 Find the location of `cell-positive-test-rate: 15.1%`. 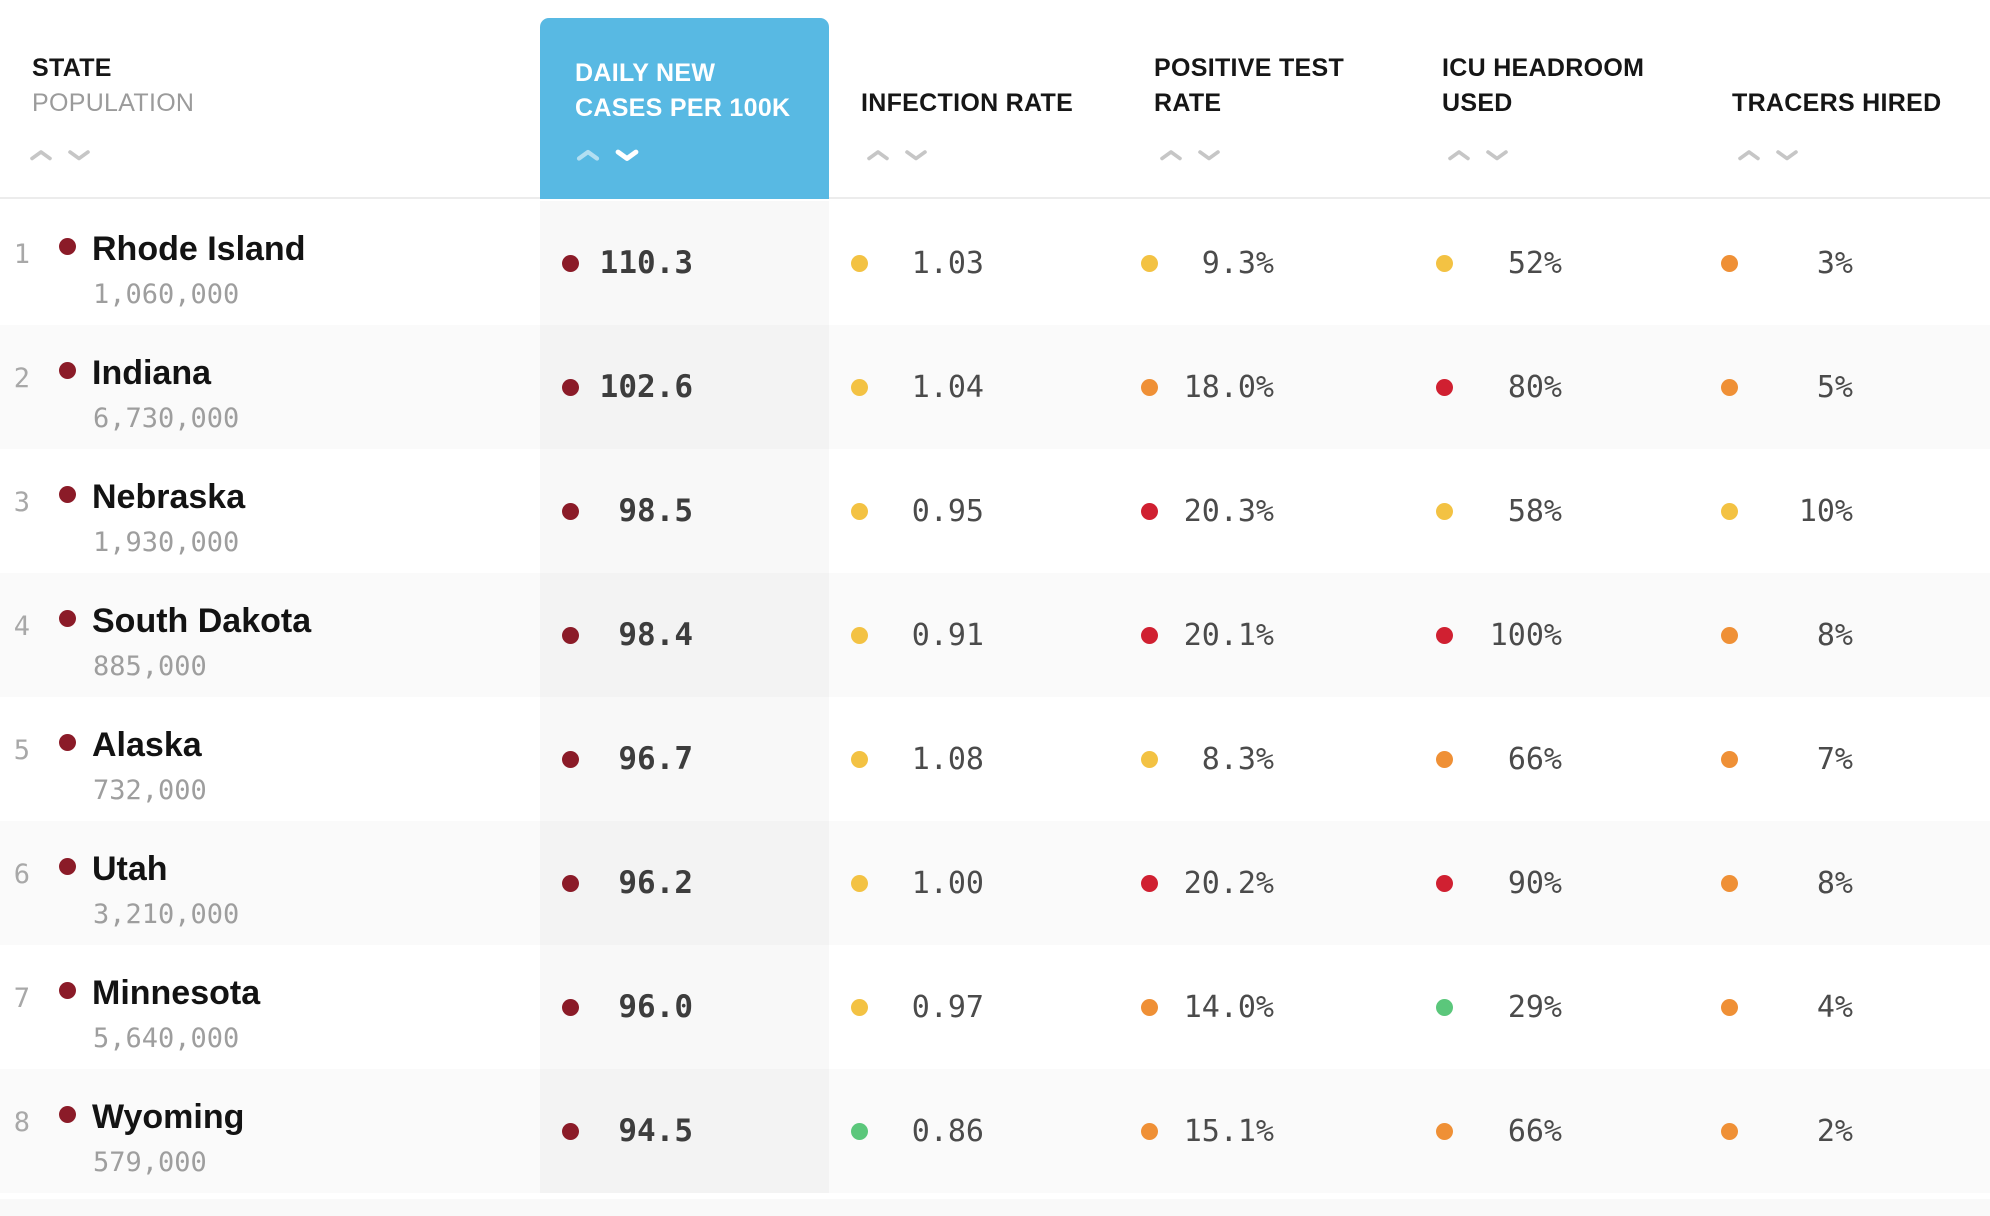

cell-positive-test-rate: 15.1% is located at coordinates (1207, 1131).